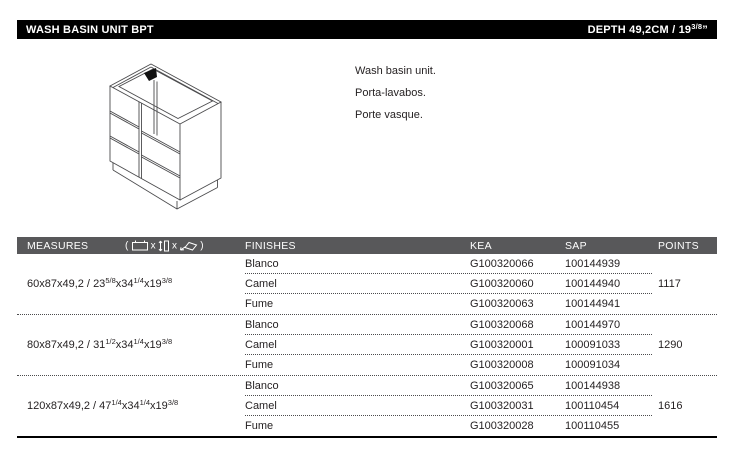  Describe the element at coordinates (593, 365) in the screenshot. I see `sap-code-cell: 100091034` at that location.